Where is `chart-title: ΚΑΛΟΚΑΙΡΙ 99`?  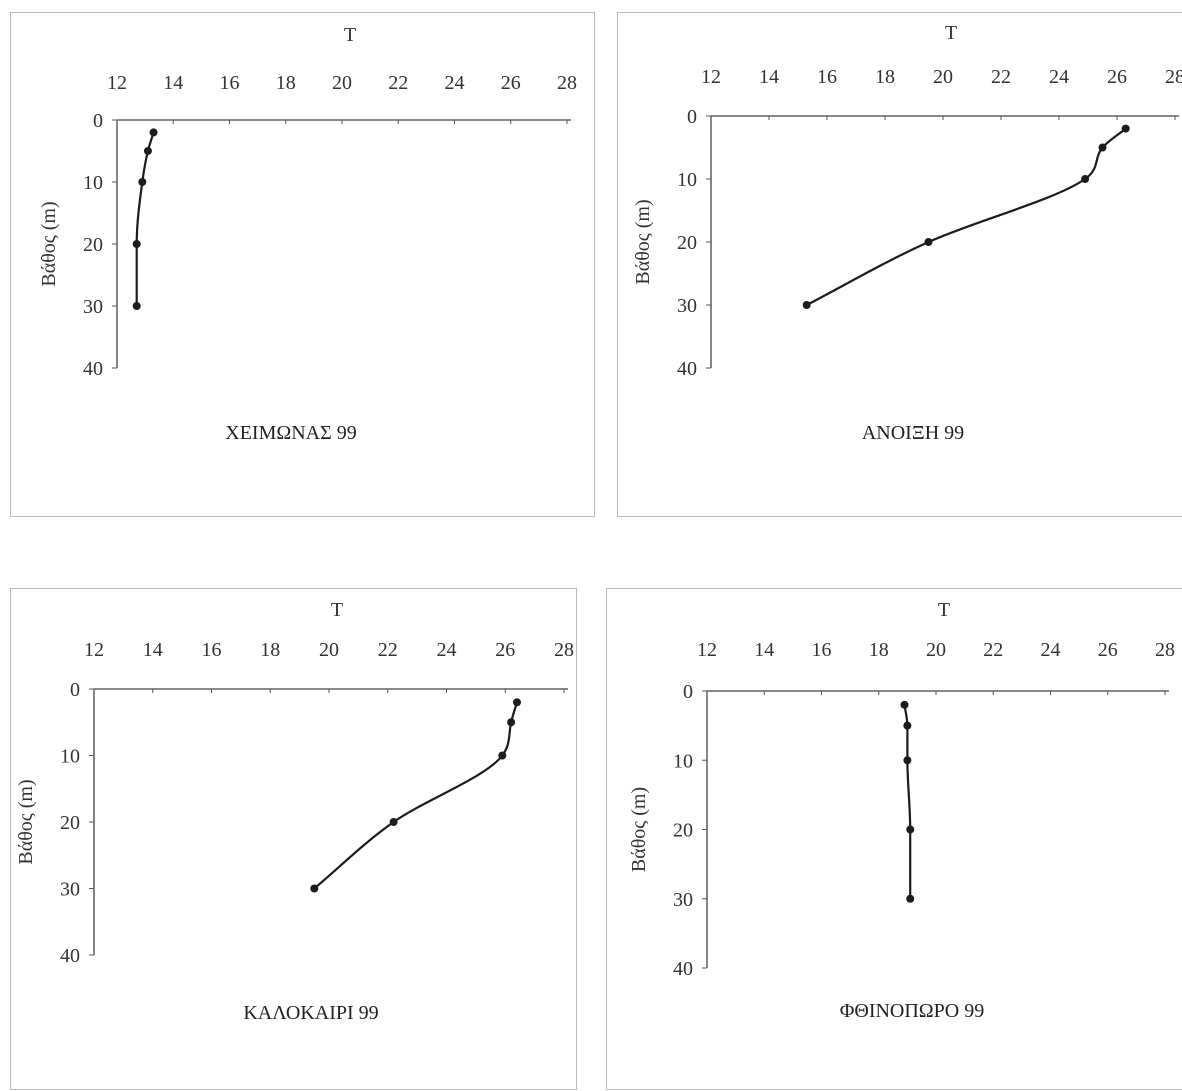 chart-title: ΚΑΛΟΚΑΙΡΙ 99 is located at coordinates (310, 1013).